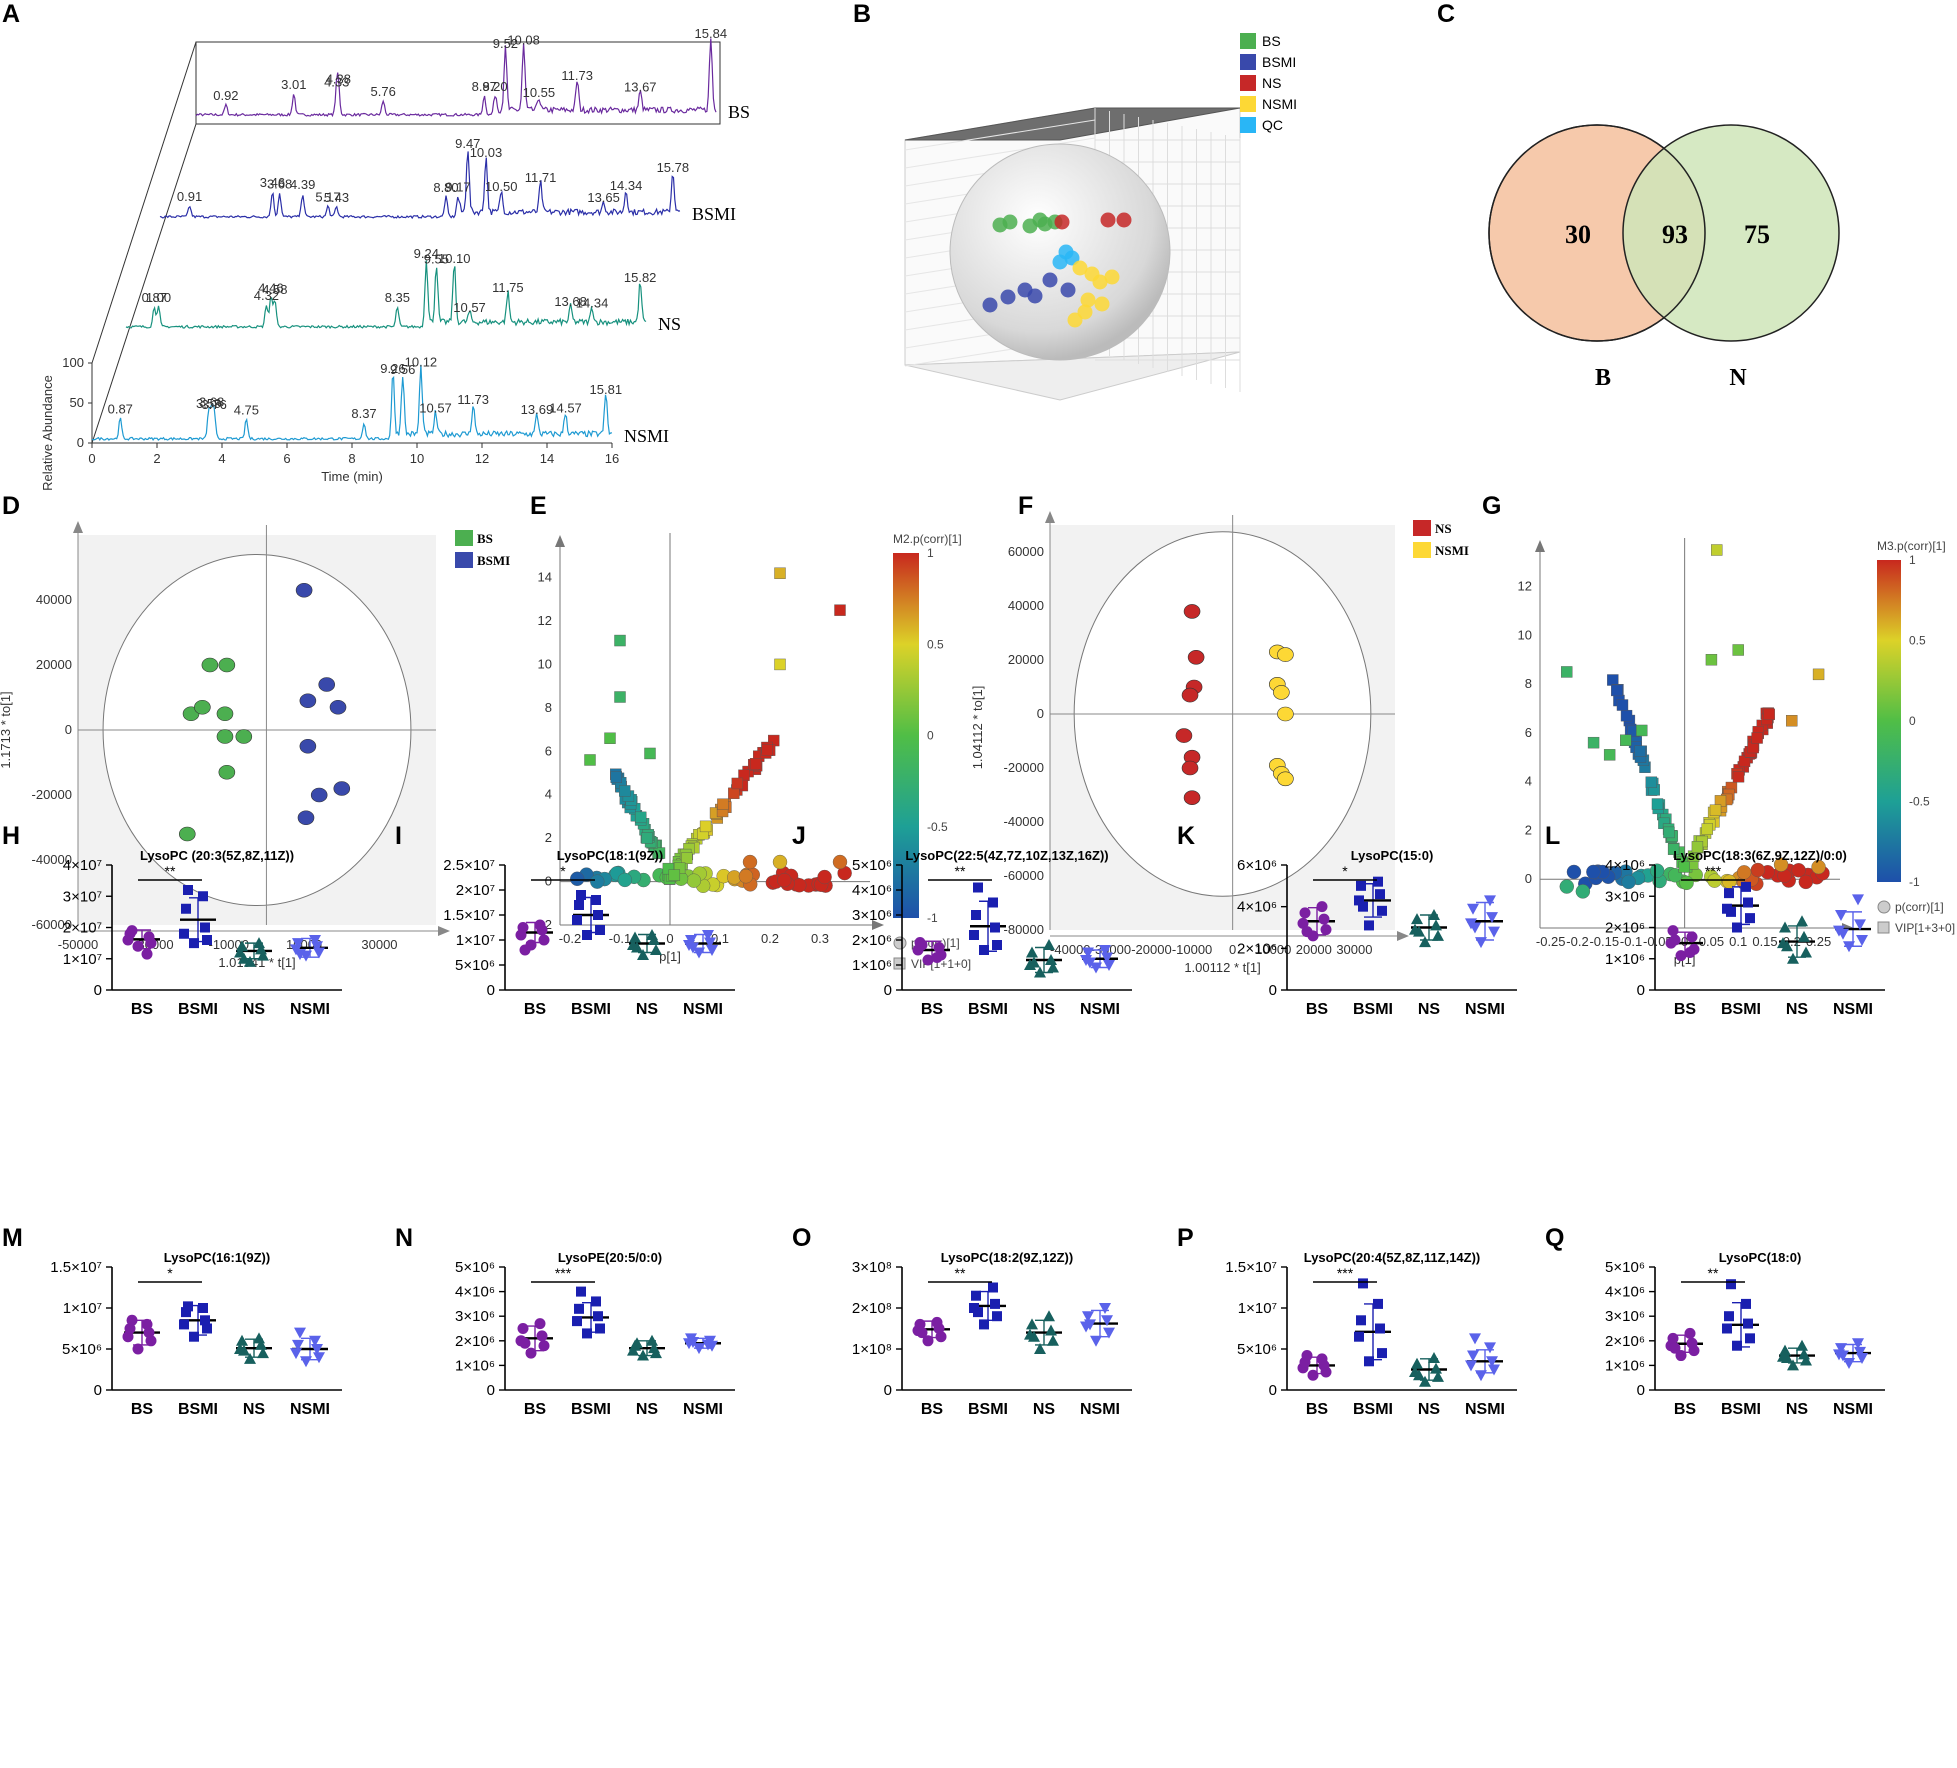  Describe the element at coordinates (1192, 949) in the screenshot. I see `x-tick-label: -10000` at that location.